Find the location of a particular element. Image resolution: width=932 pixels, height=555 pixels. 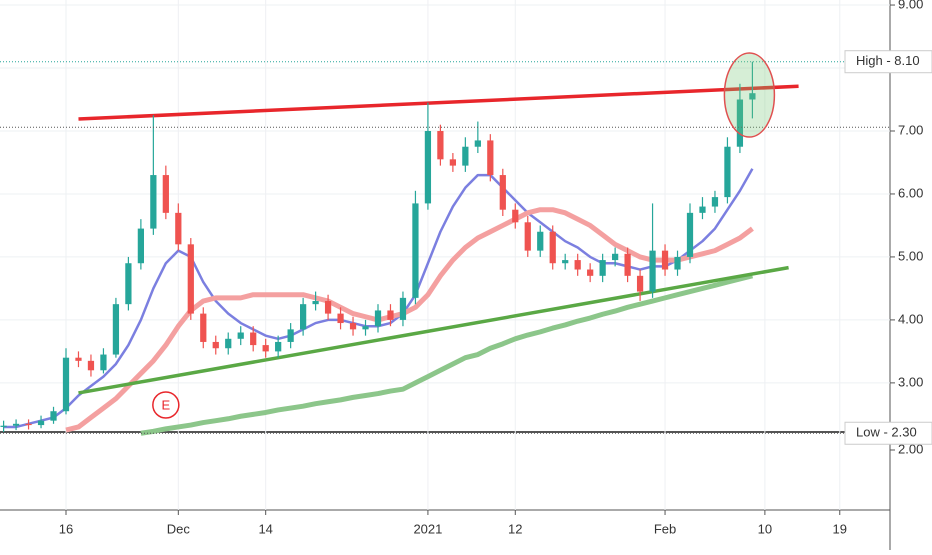

x-tick-label: 19 is located at coordinates (840, 528).